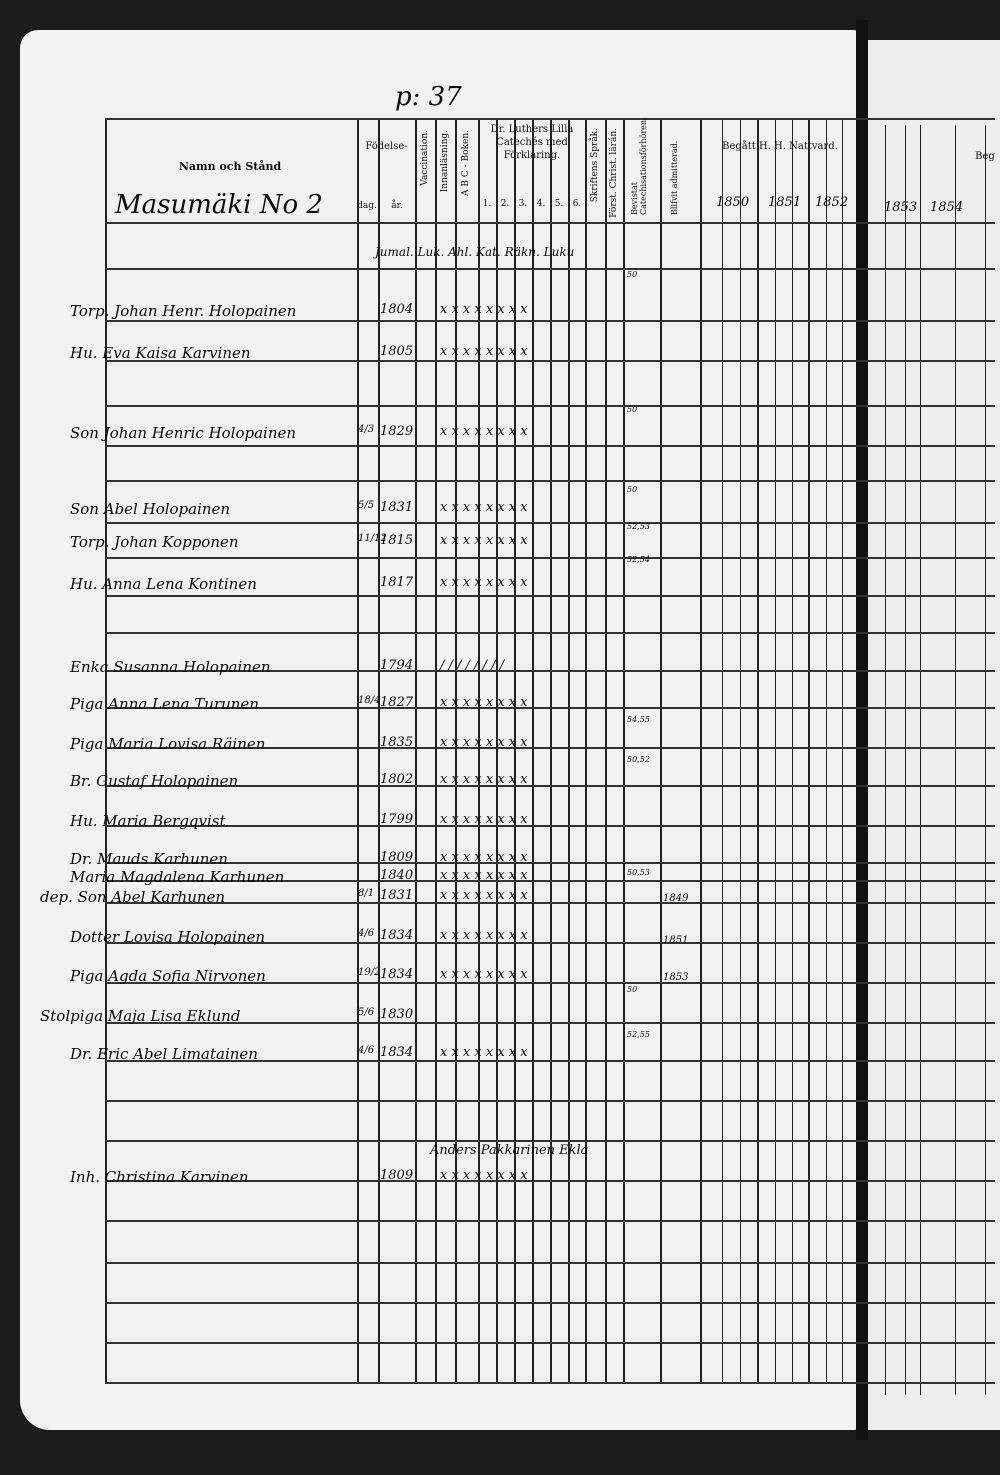 The height and width of the screenshot is (1475, 1000). What do you see at coordinates (931, 735) in the screenshot?
I see `right-page` at bounding box center [931, 735].